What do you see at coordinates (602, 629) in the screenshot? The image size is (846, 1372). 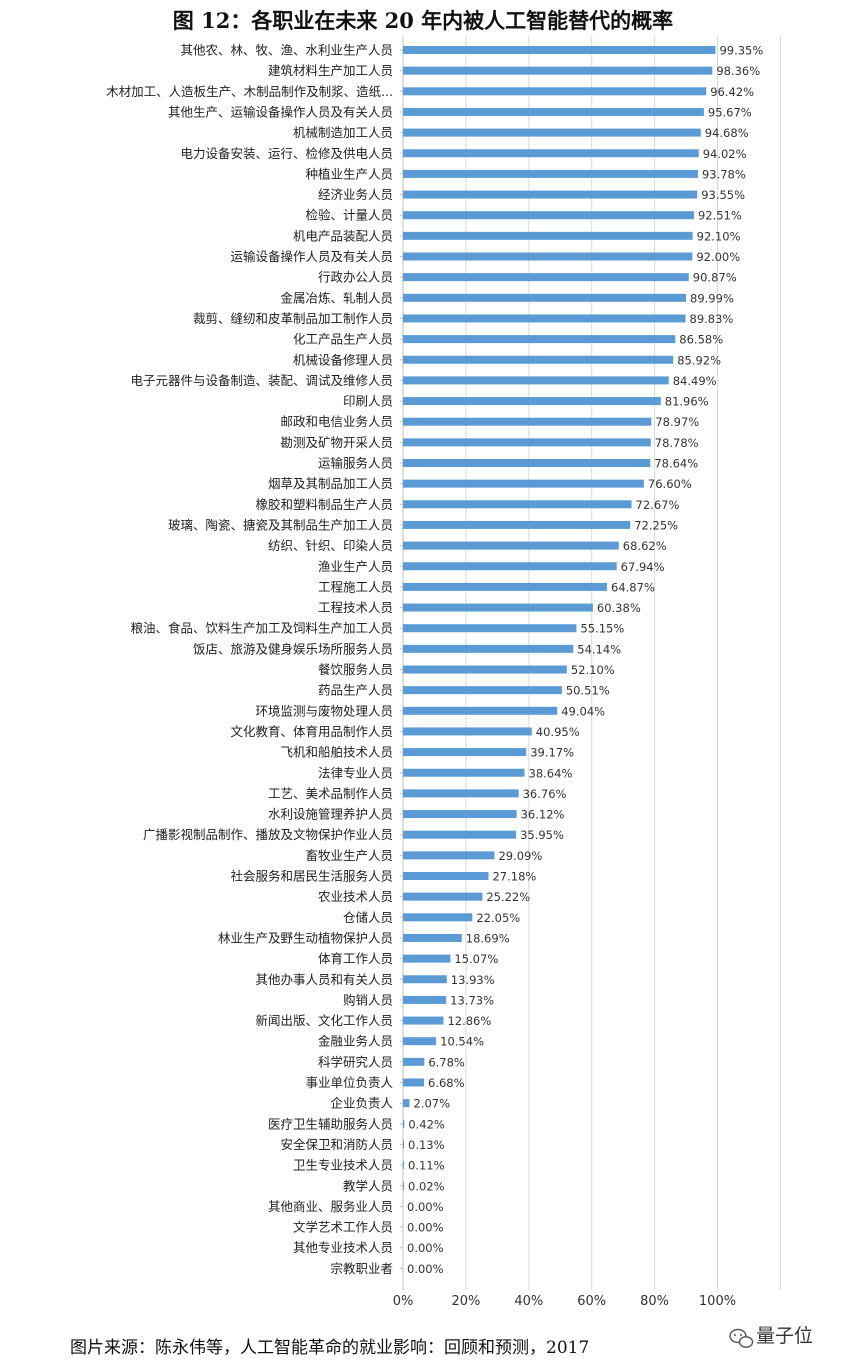 I see `data-label: 55.15%` at bounding box center [602, 629].